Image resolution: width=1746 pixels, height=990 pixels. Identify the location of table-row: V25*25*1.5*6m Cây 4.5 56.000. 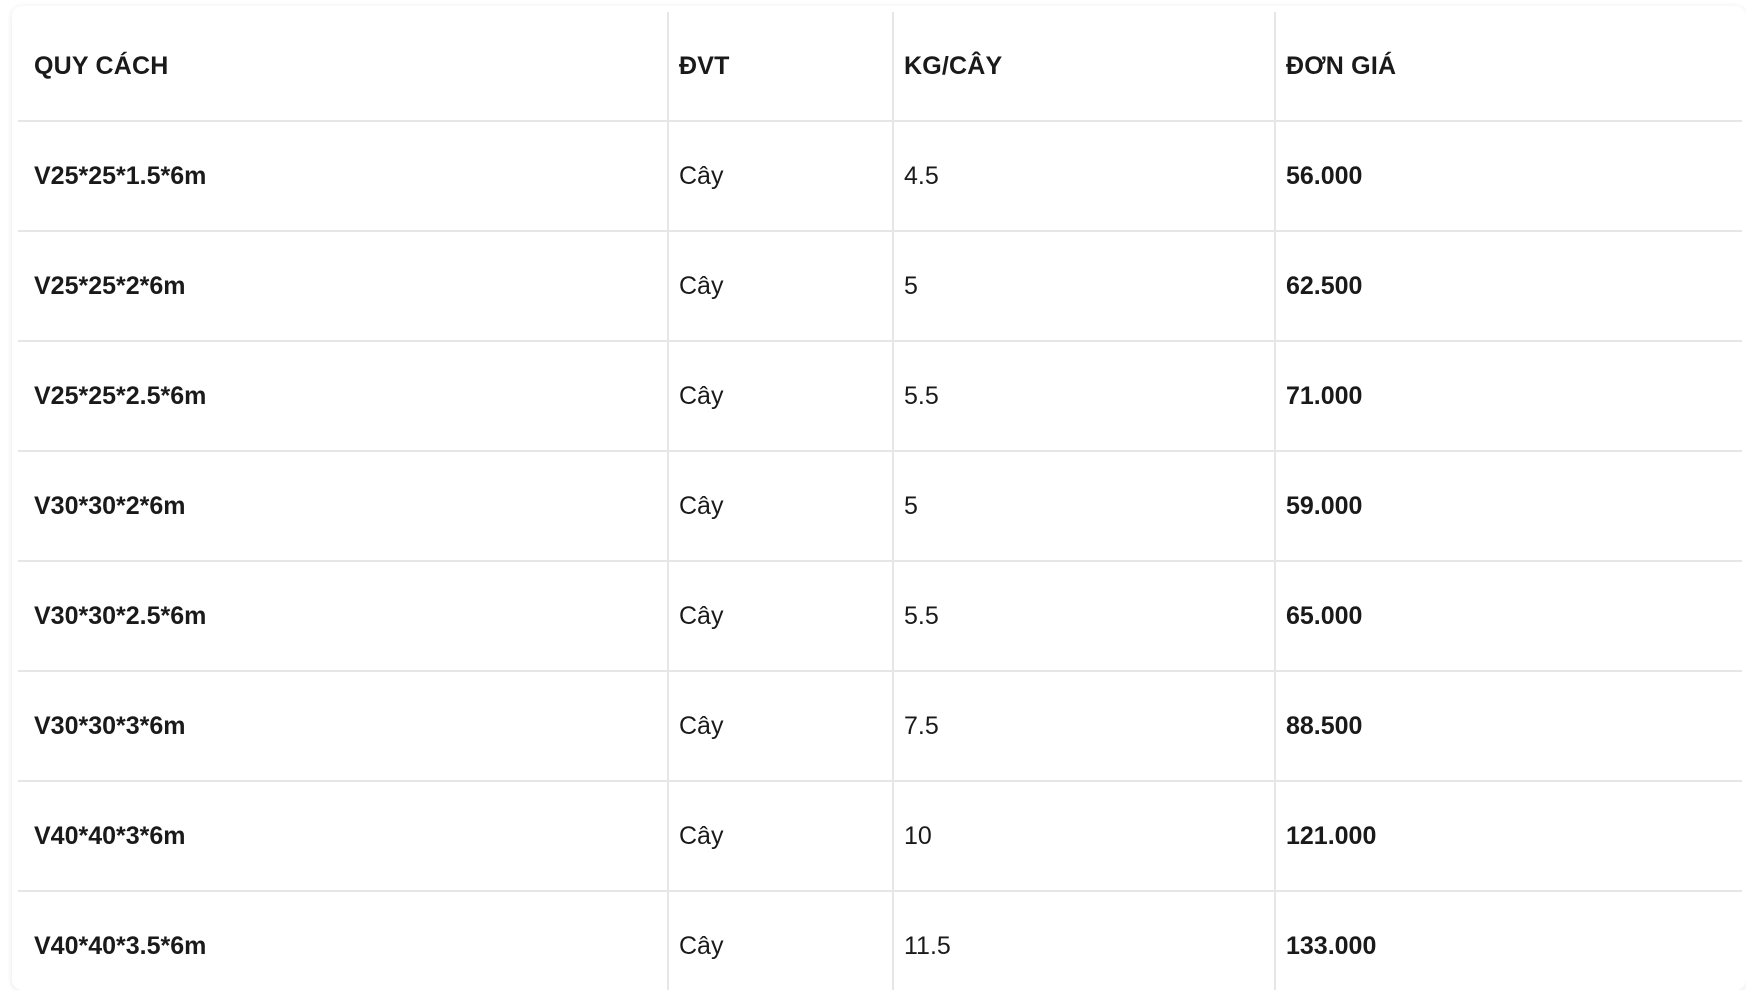
(880, 176).